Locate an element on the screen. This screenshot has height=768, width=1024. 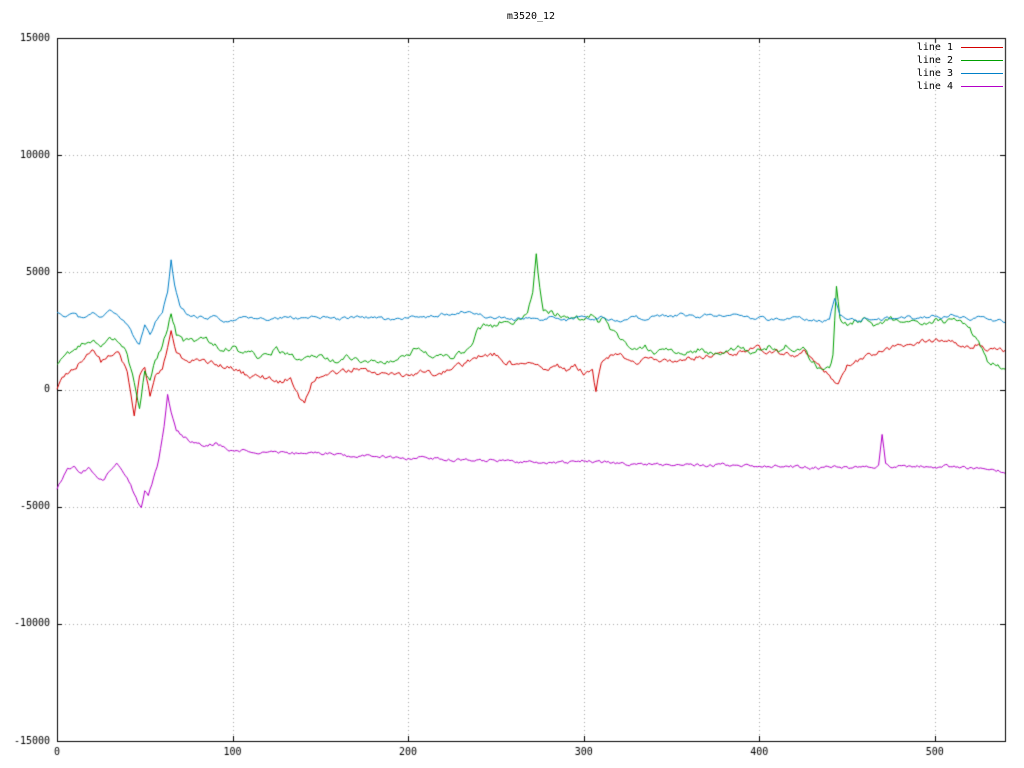
legend-item: line 1 is located at coordinates (960, 47).